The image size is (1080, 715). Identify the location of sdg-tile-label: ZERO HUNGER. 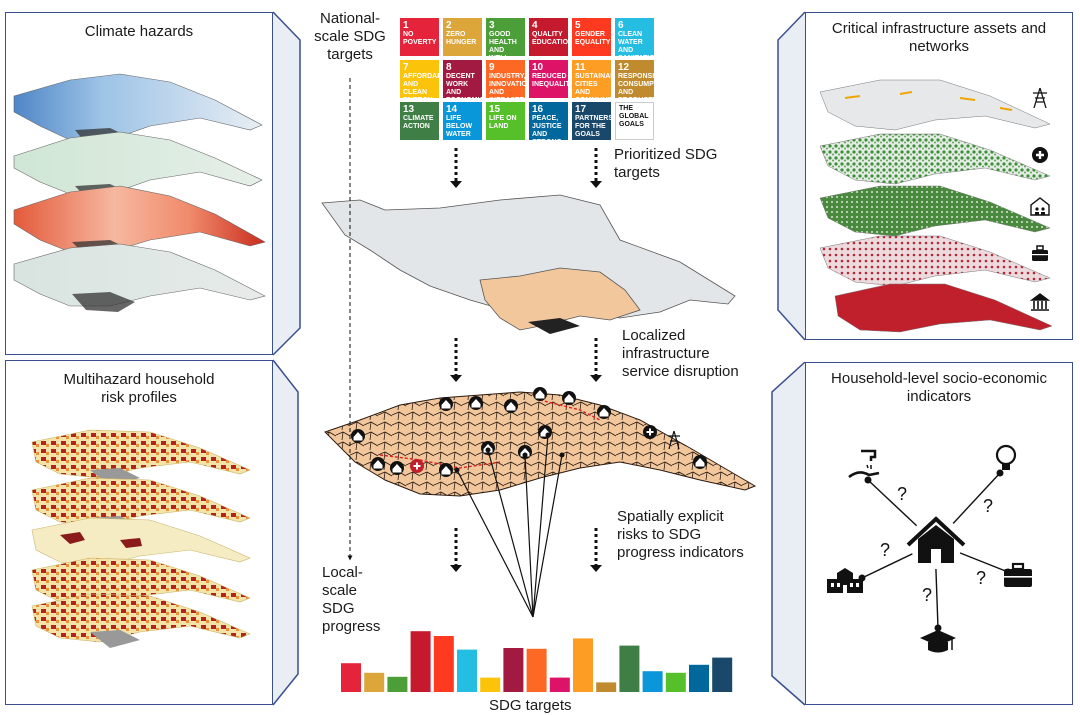
(461, 38).